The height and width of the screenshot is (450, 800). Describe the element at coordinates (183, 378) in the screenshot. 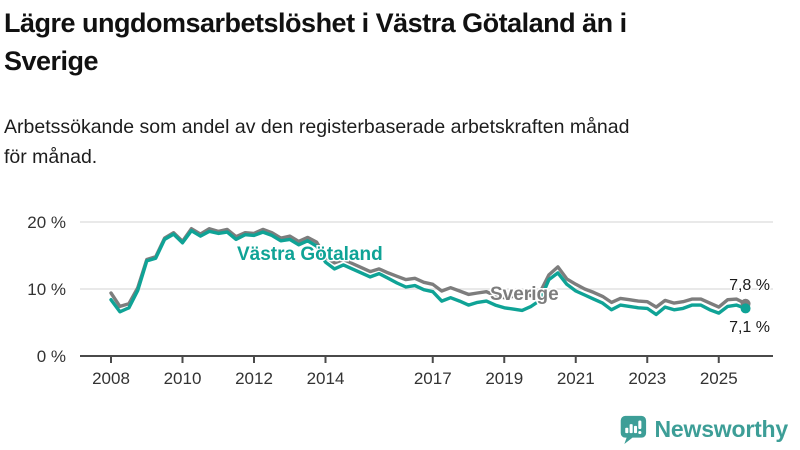

I see `x-axis-tick-label: 2010` at that location.